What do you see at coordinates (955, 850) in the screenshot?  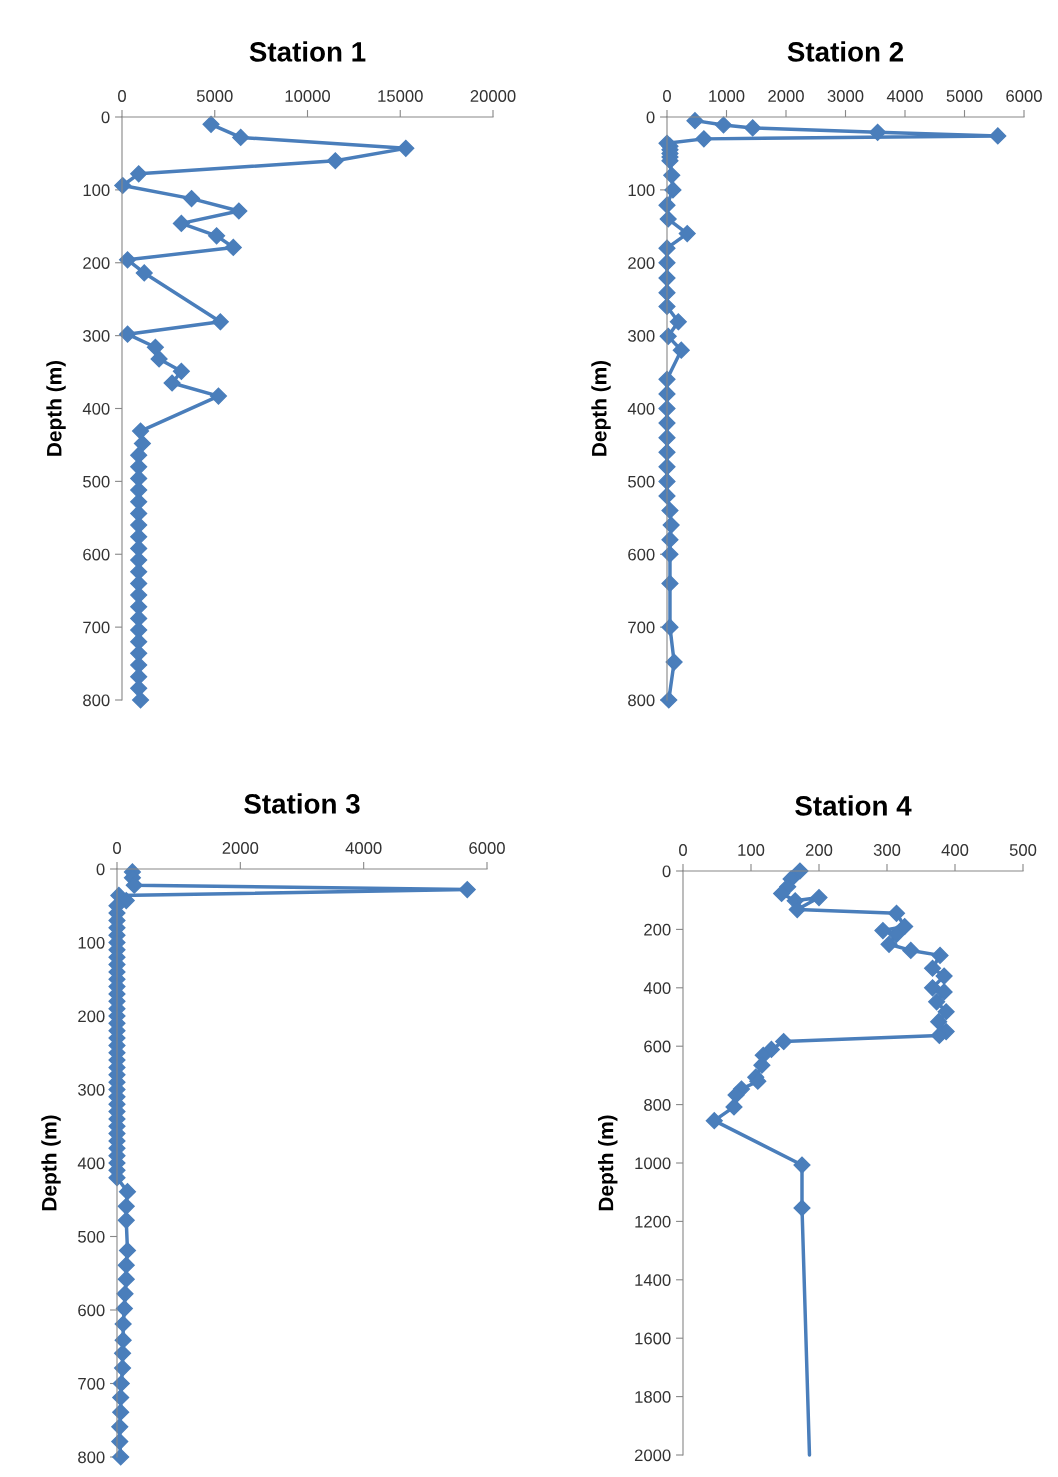 I see `x-tick-label: 400` at bounding box center [955, 850].